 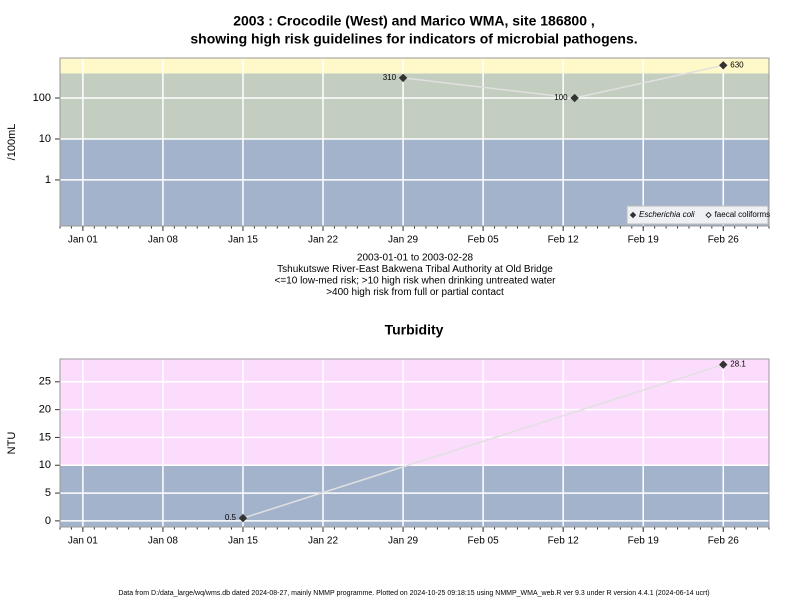 I want to click on y-axis-label: NTU, so click(x=12, y=443).